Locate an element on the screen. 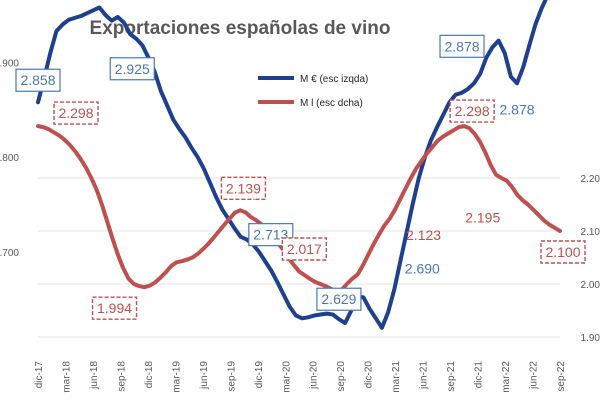 This screenshot has width=600, height=400. data-label: 2.139 is located at coordinates (243, 188).